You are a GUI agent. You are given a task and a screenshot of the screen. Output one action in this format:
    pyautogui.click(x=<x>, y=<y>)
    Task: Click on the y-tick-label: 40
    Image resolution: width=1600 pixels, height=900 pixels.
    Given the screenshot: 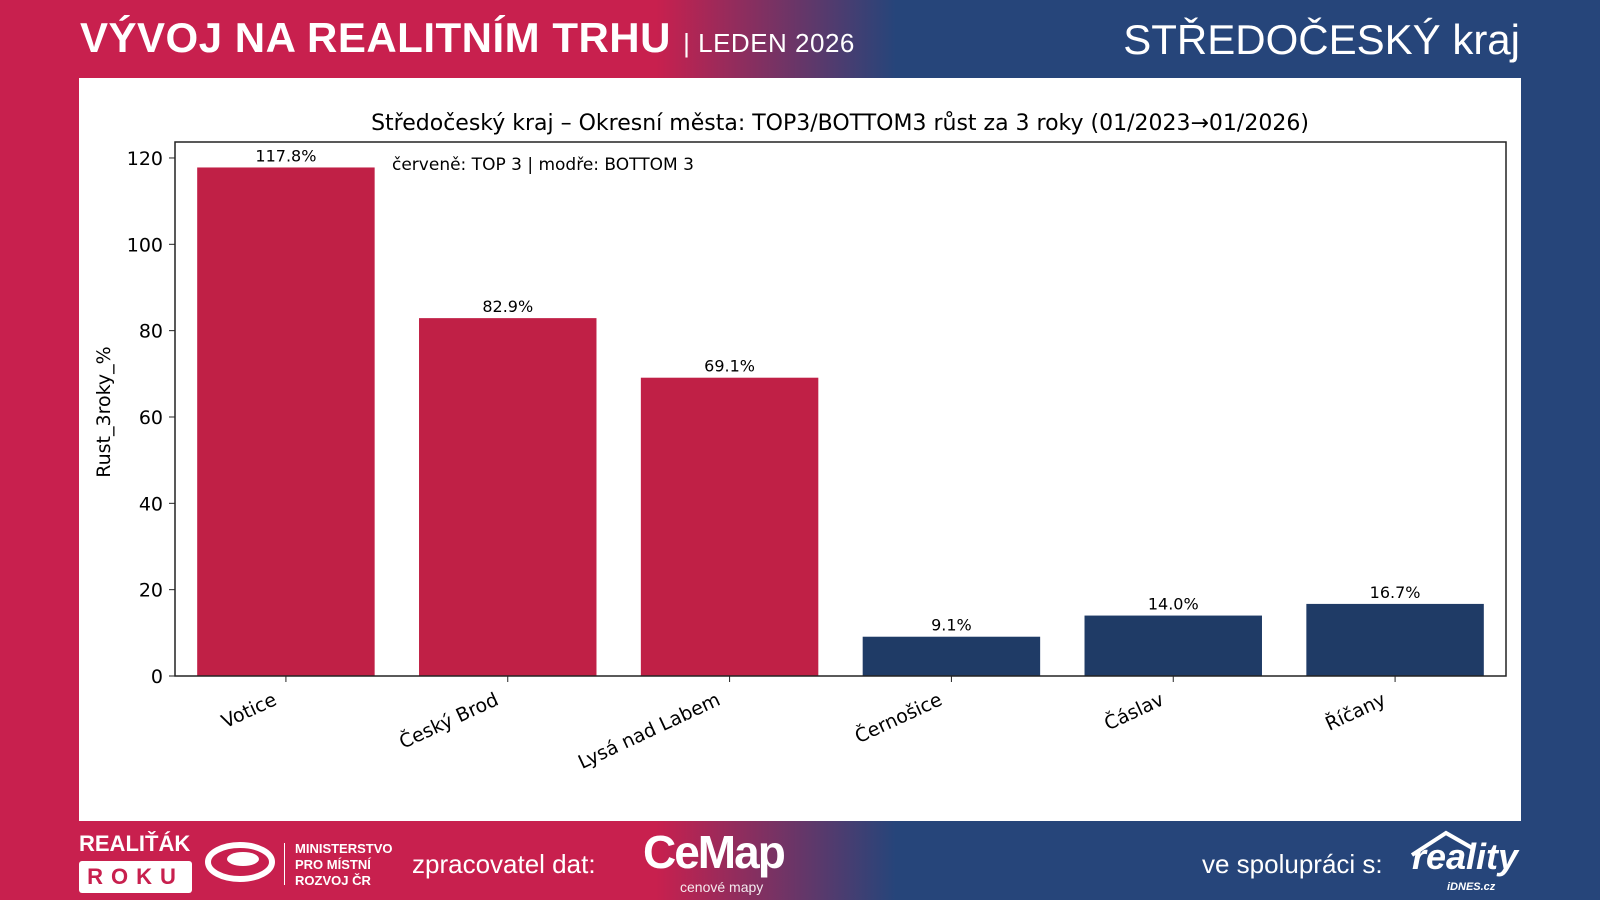 What is the action you would take?
    pyautogui.click(x=151, y=504)
    